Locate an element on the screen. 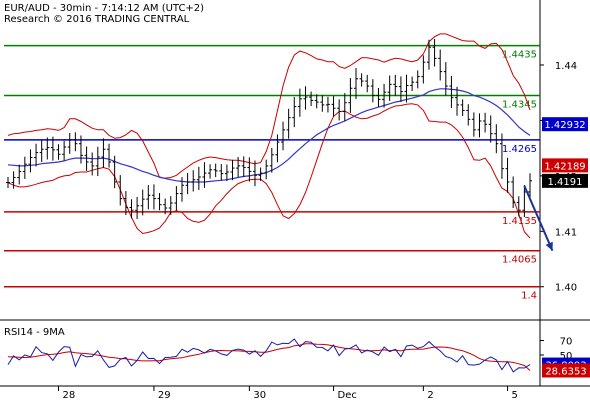  forecast-arrow-shaft is located at coordinates (538, 218).